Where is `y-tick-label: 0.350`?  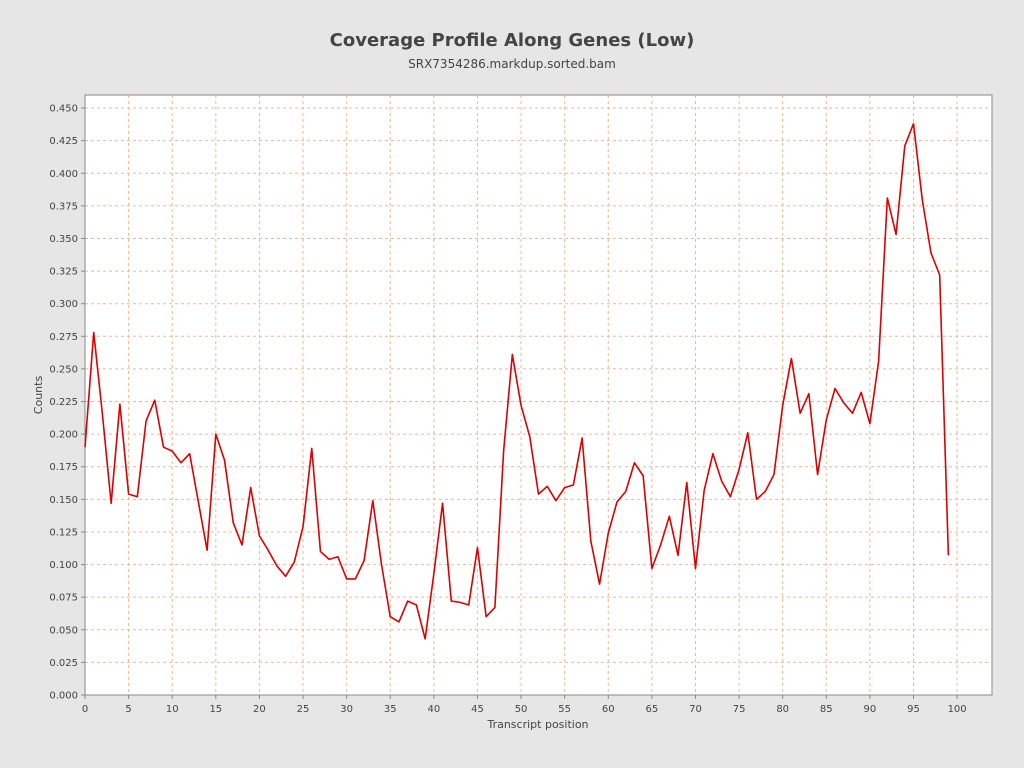 y-tick-label: 0.350 is located at coordinates (63, 239).